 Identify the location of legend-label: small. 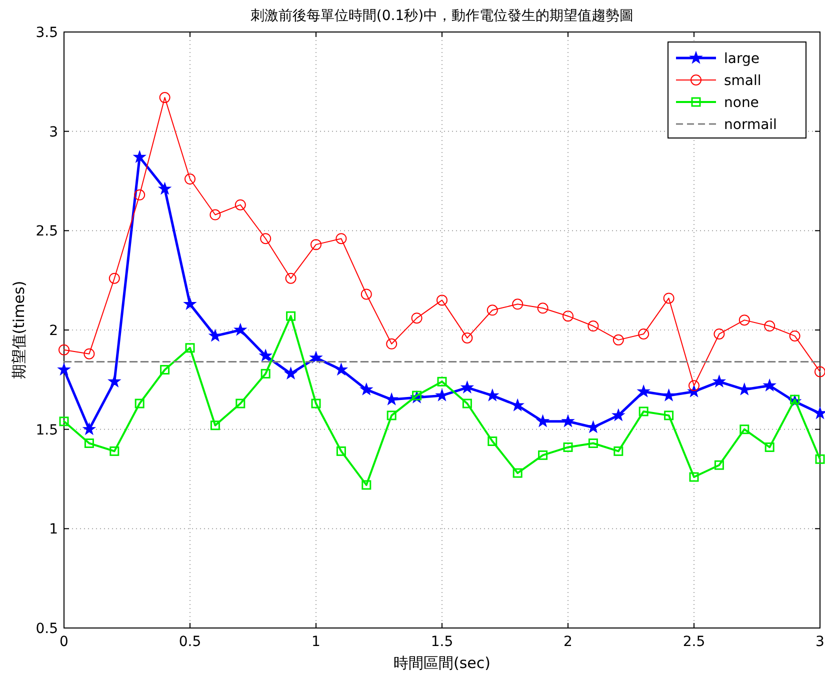
(743, 81).